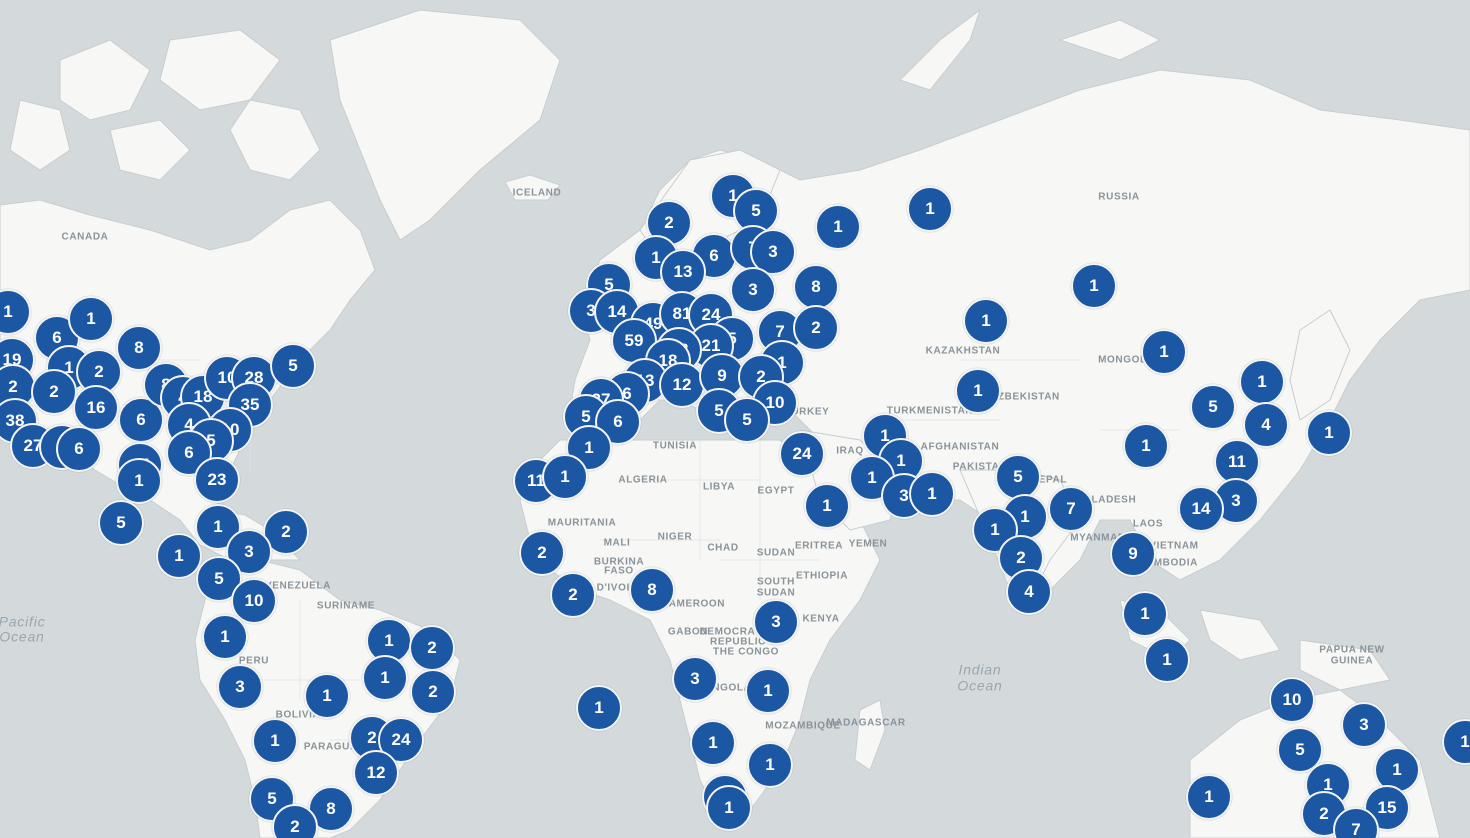  What do you see at coordinates (1133, 554) in the screenshot?
I see `cluster-marker: 9` at bounding box center [1133, 554].